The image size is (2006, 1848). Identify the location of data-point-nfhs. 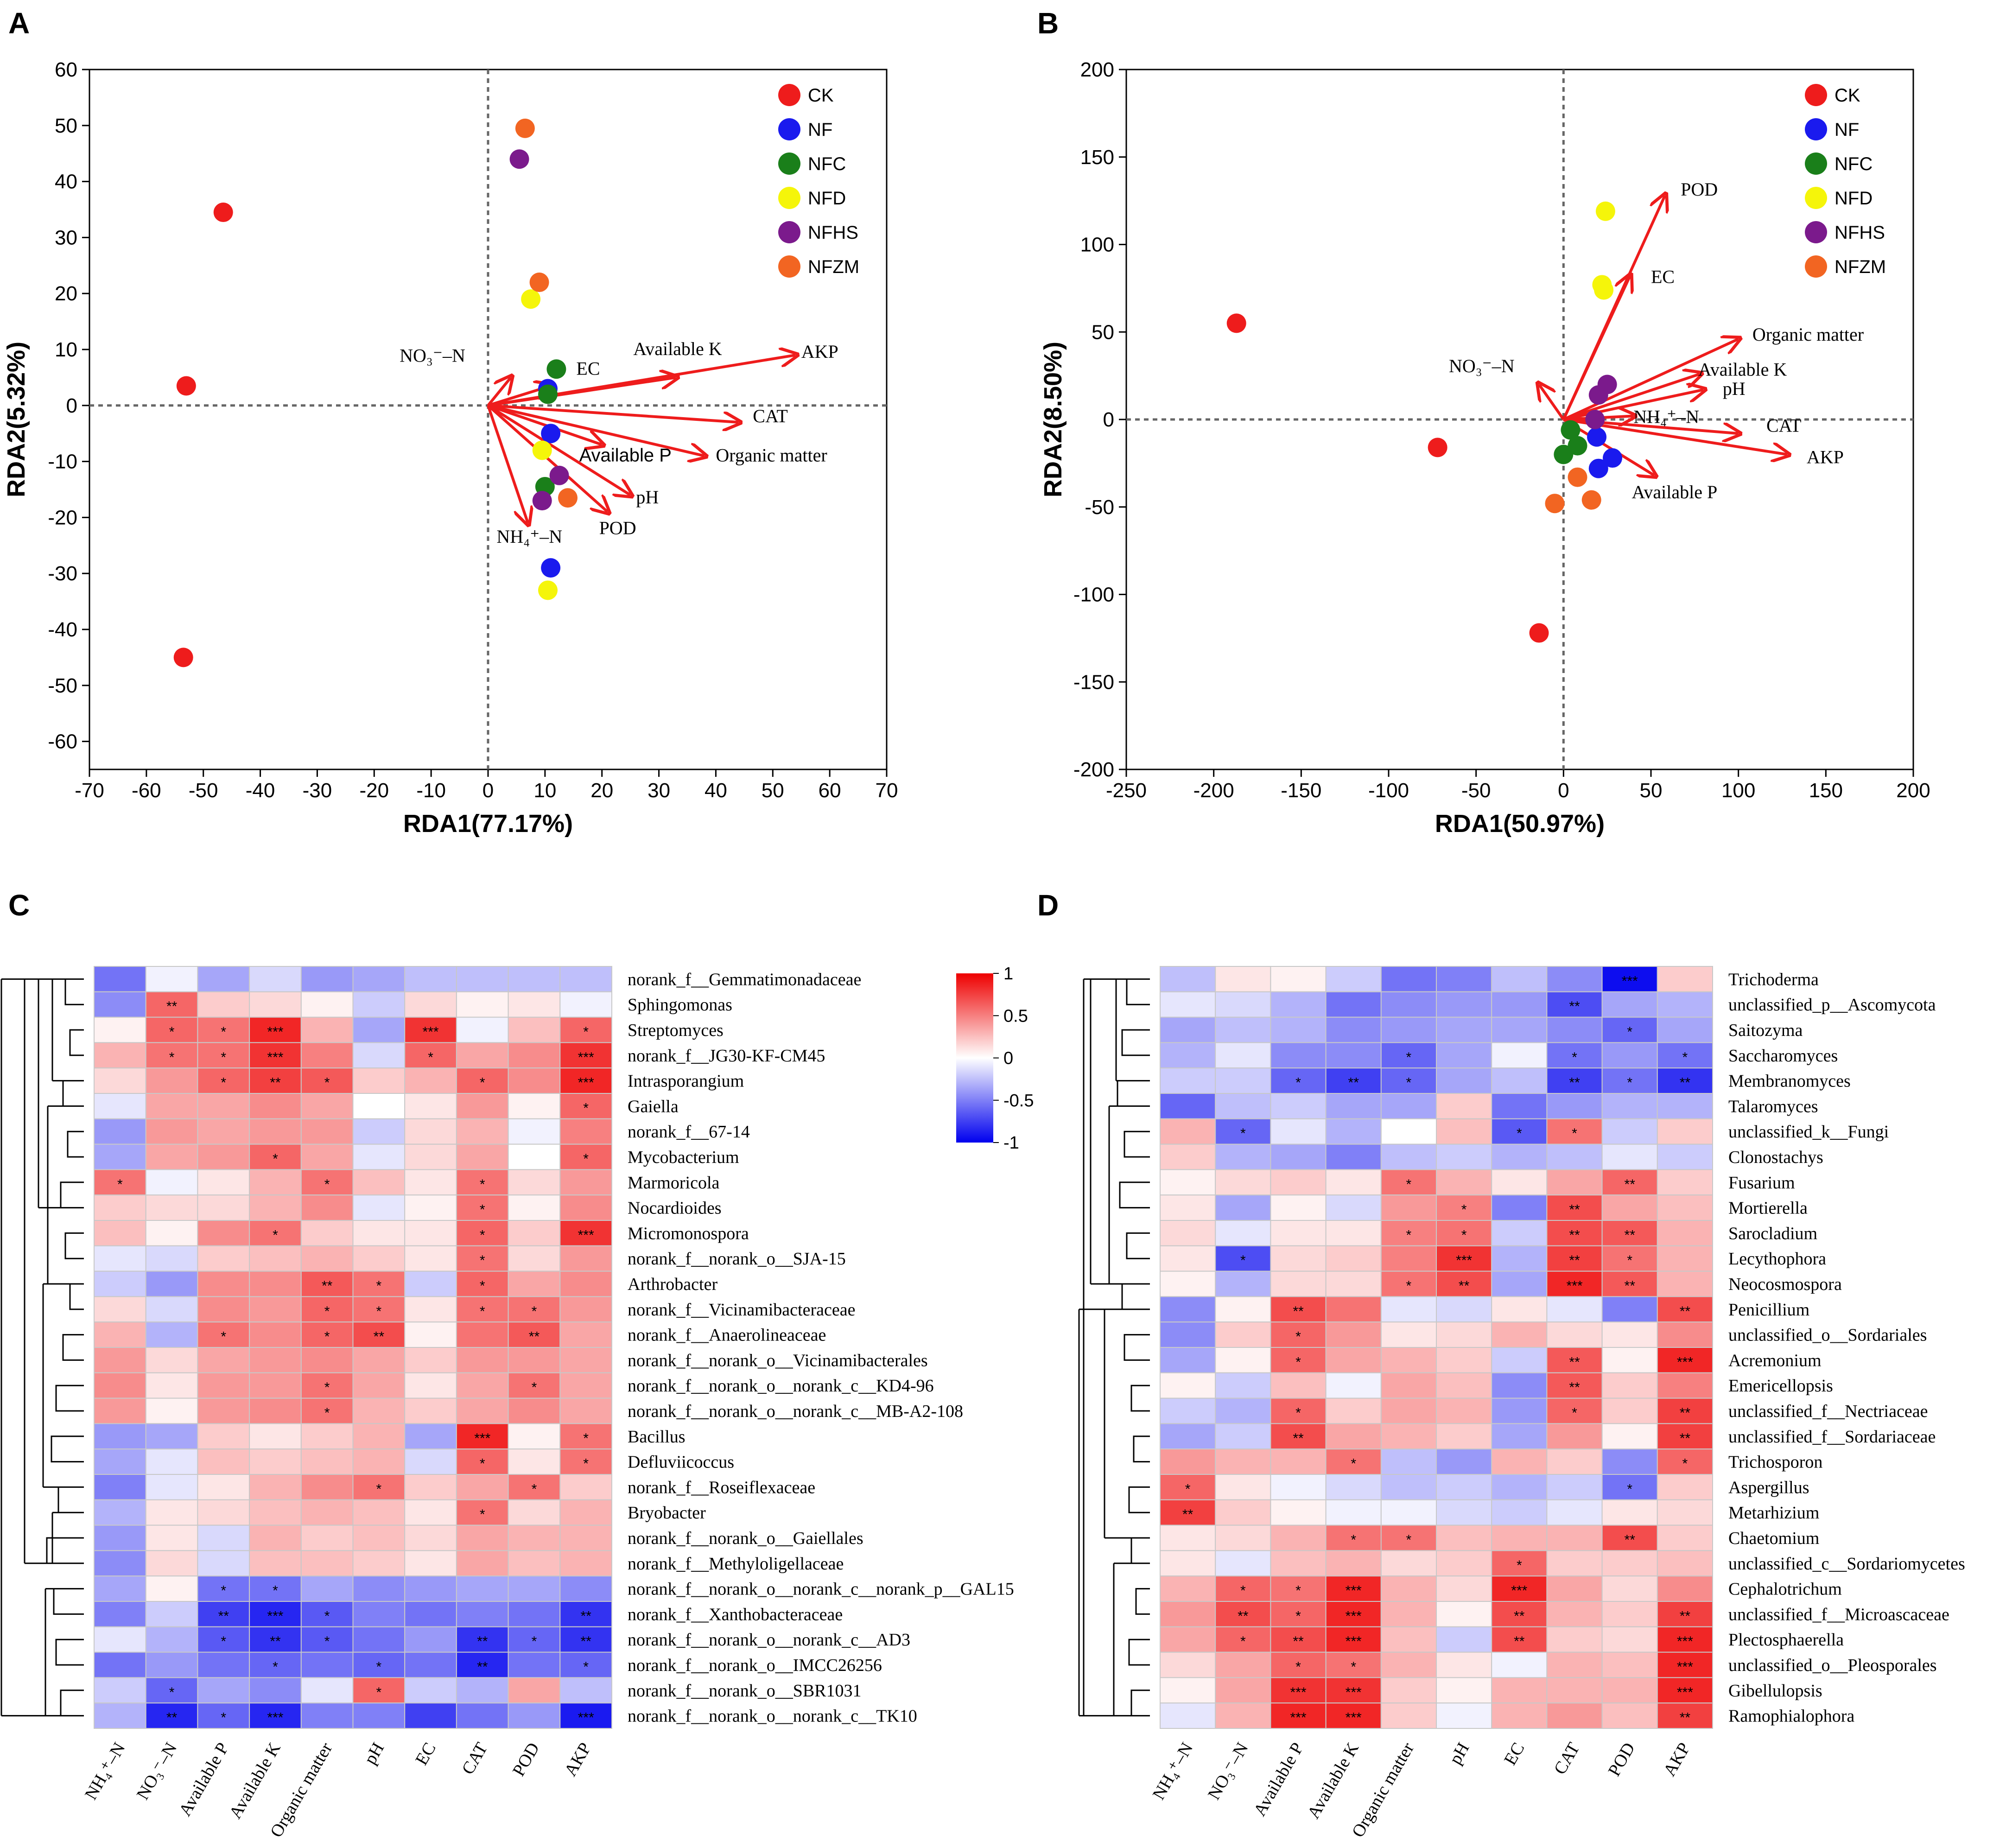
(1598, 395).